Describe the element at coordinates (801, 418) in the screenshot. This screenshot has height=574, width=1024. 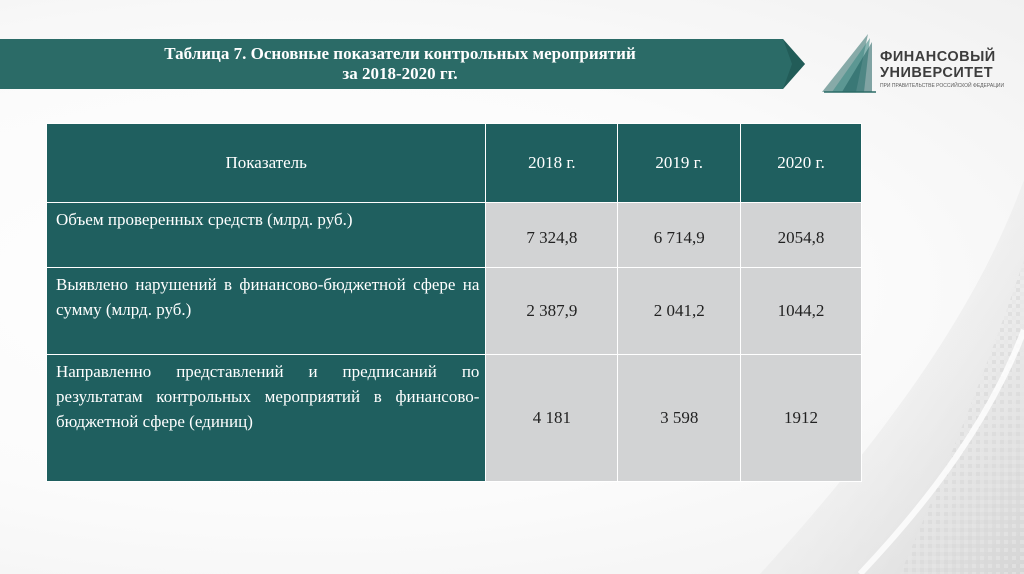
I see `value-cell-2020: 1912` at that location.